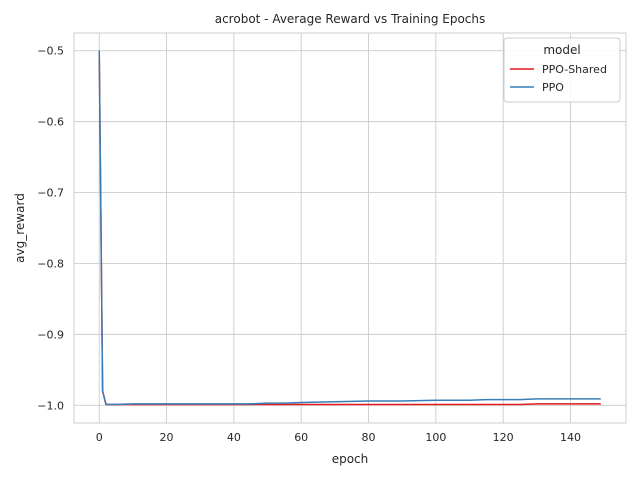 The image size is (640, 480). Describe the element at coordinates (350, 459) in the screenshot. I see `x-axis-label: epoch` at that location.